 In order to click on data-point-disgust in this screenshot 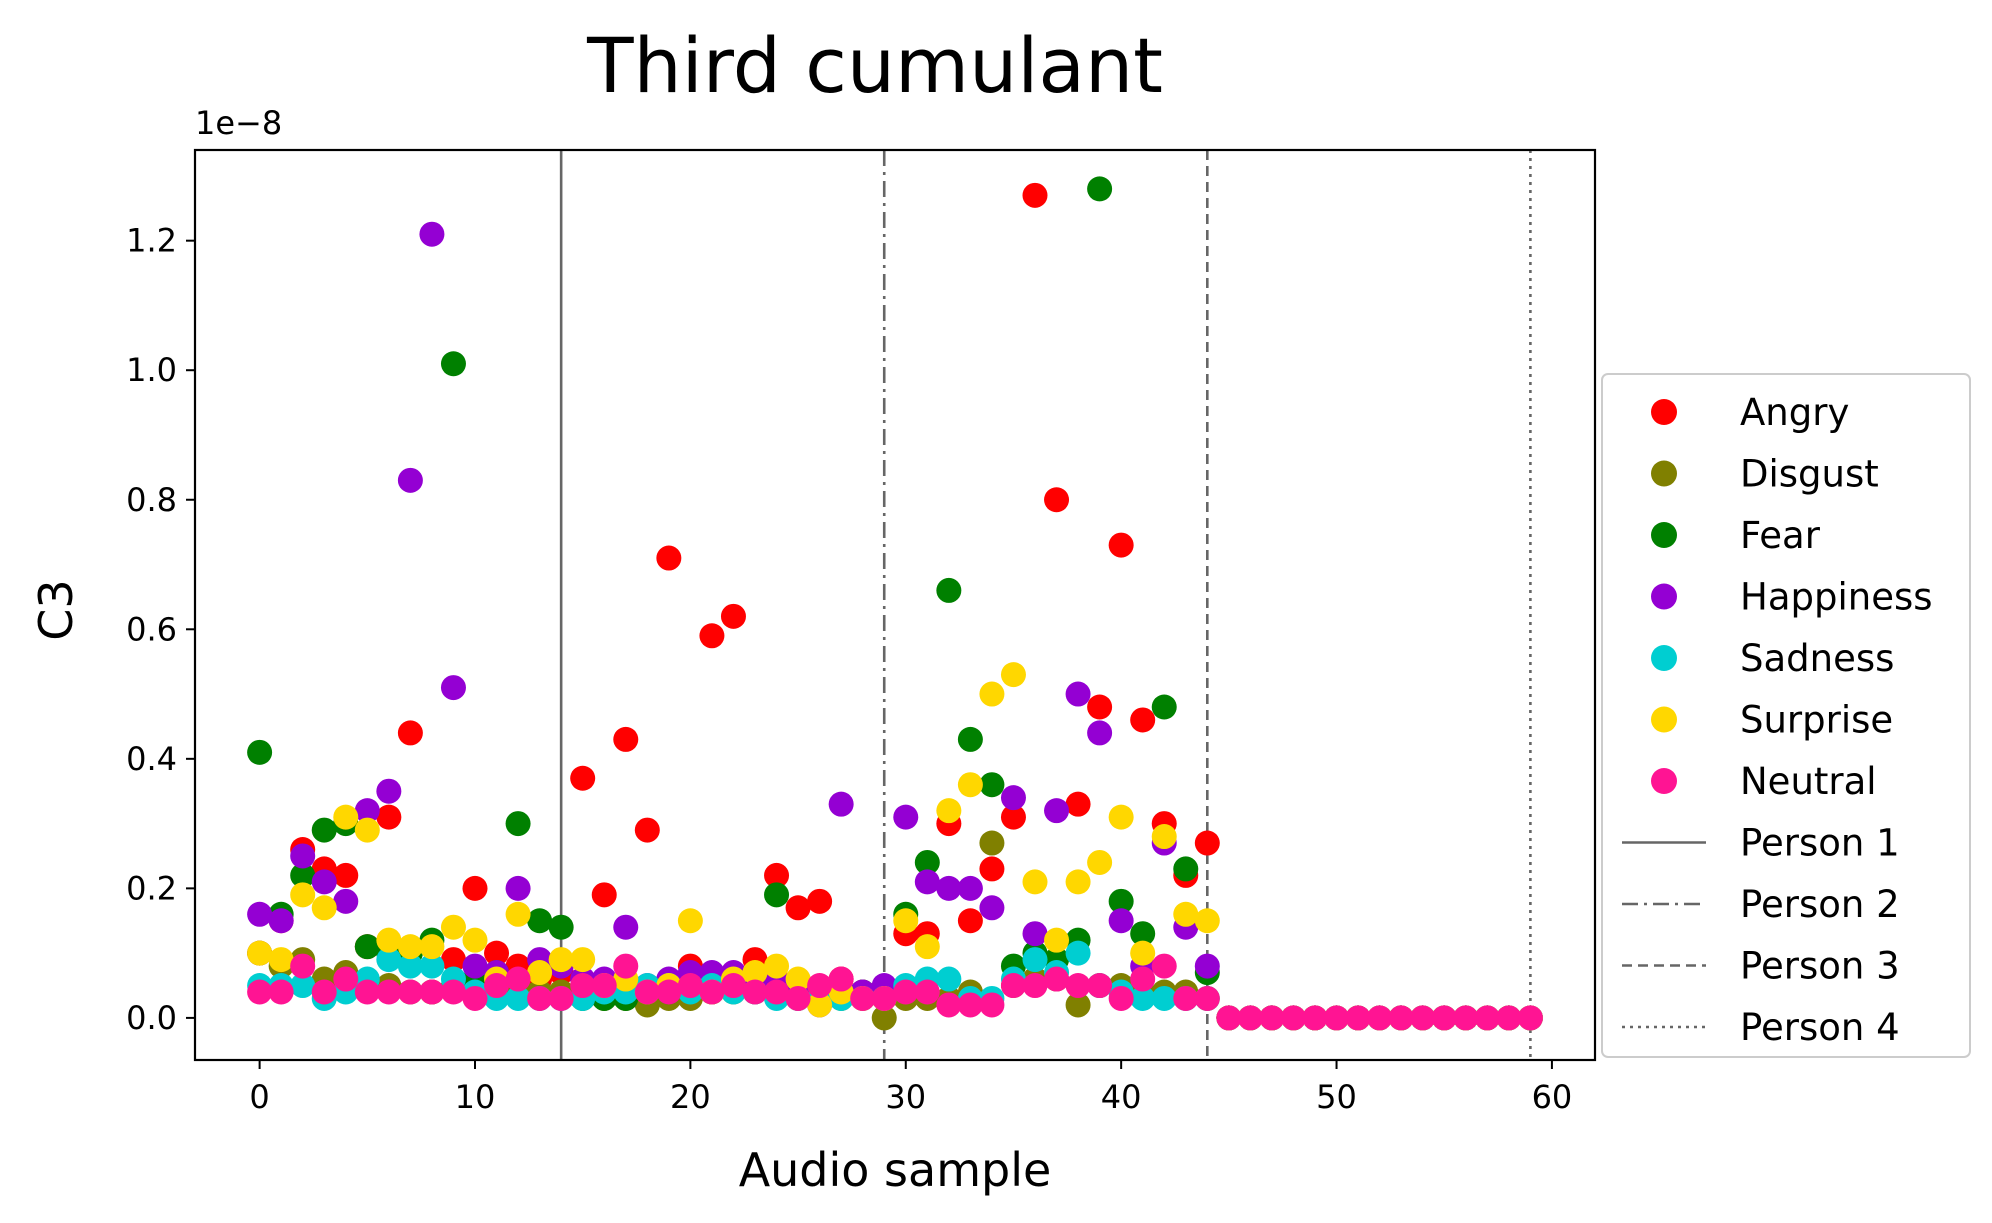, I will do `click(884, 1018)`.